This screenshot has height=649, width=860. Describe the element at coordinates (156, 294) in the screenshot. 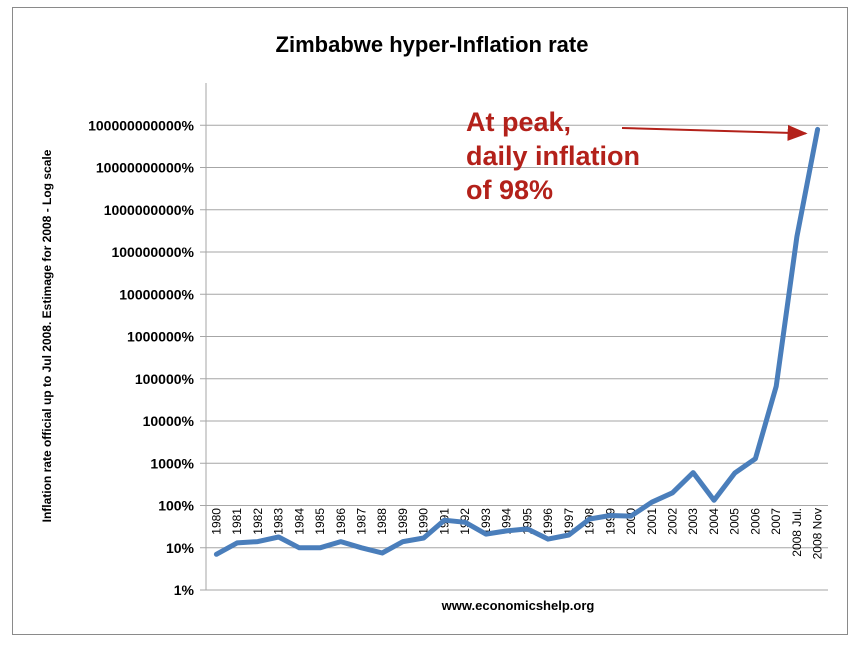

I see `y-tick-label: 10000000%` at that location.